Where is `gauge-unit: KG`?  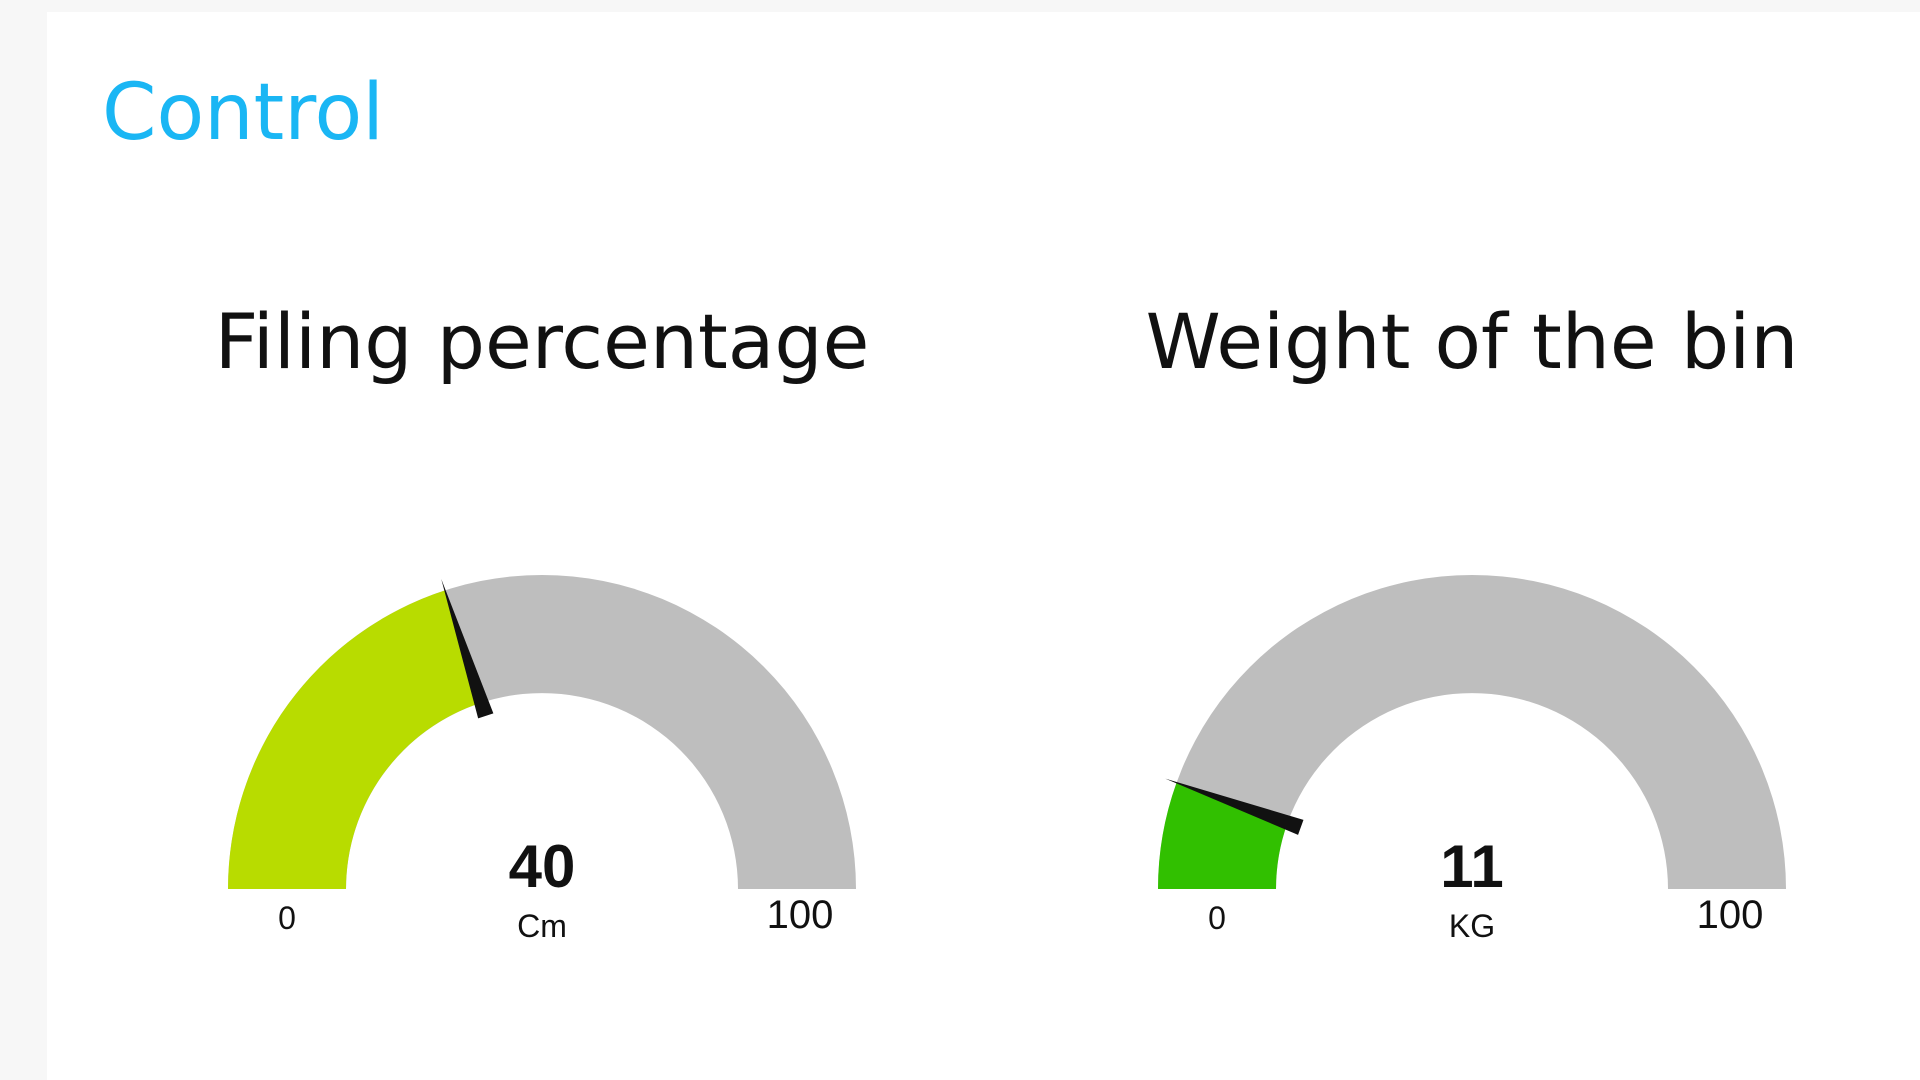
gauge-unit: KG is located at coordinates (1472, 926).